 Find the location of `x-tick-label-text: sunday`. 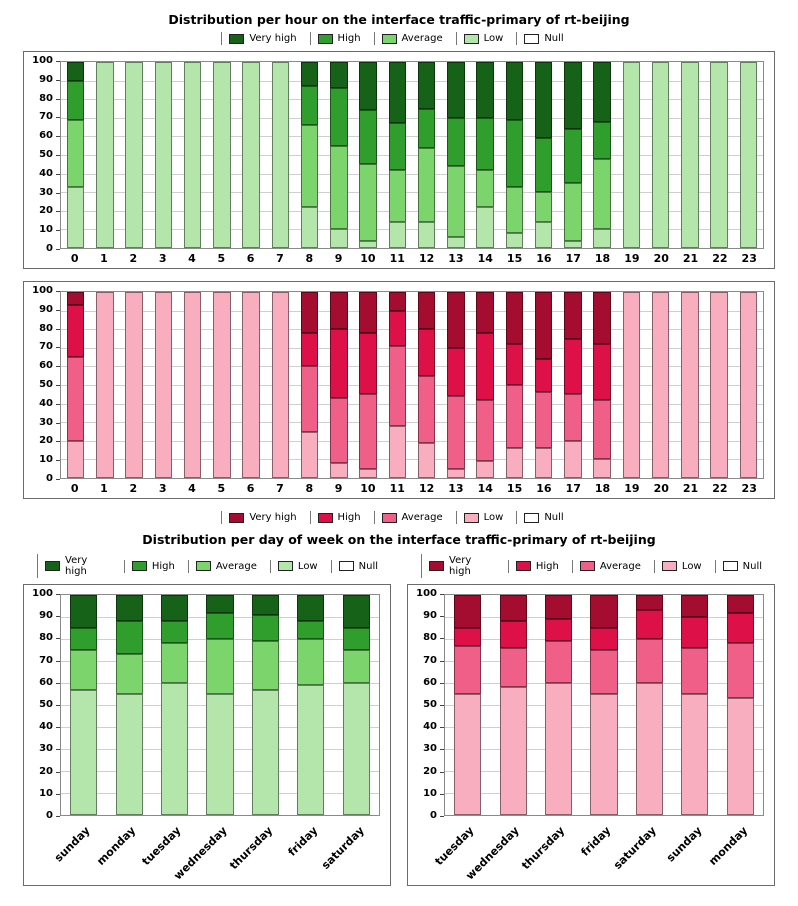

x-tick-label-text: sunday is located at coordinates (72, 844).